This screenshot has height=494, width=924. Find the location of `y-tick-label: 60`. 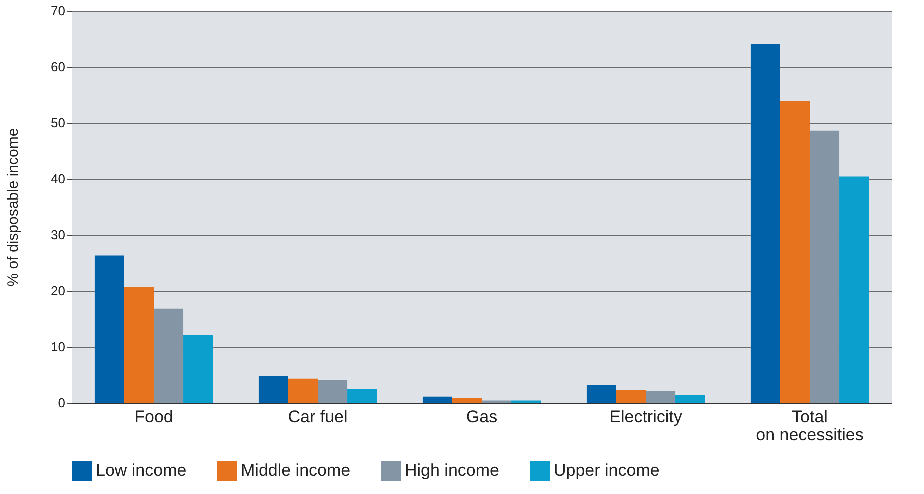

y-tick-label: 60 is located at coordinates (58, 67).